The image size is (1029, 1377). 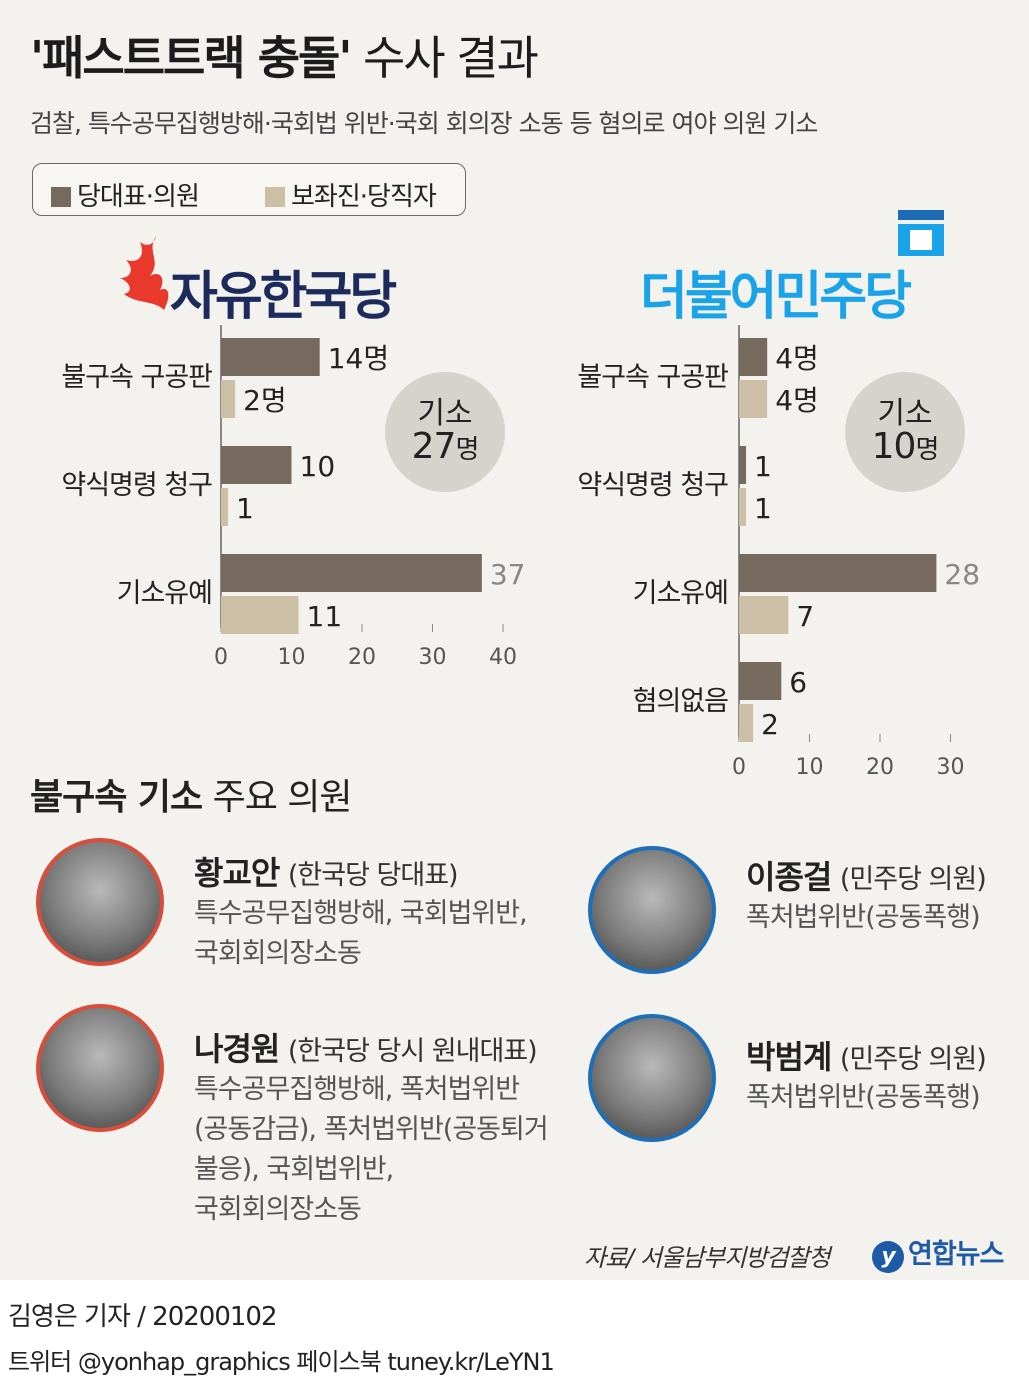 I want to click on party-logo-dp: 더불어민주당, so click(x=776, y=297).